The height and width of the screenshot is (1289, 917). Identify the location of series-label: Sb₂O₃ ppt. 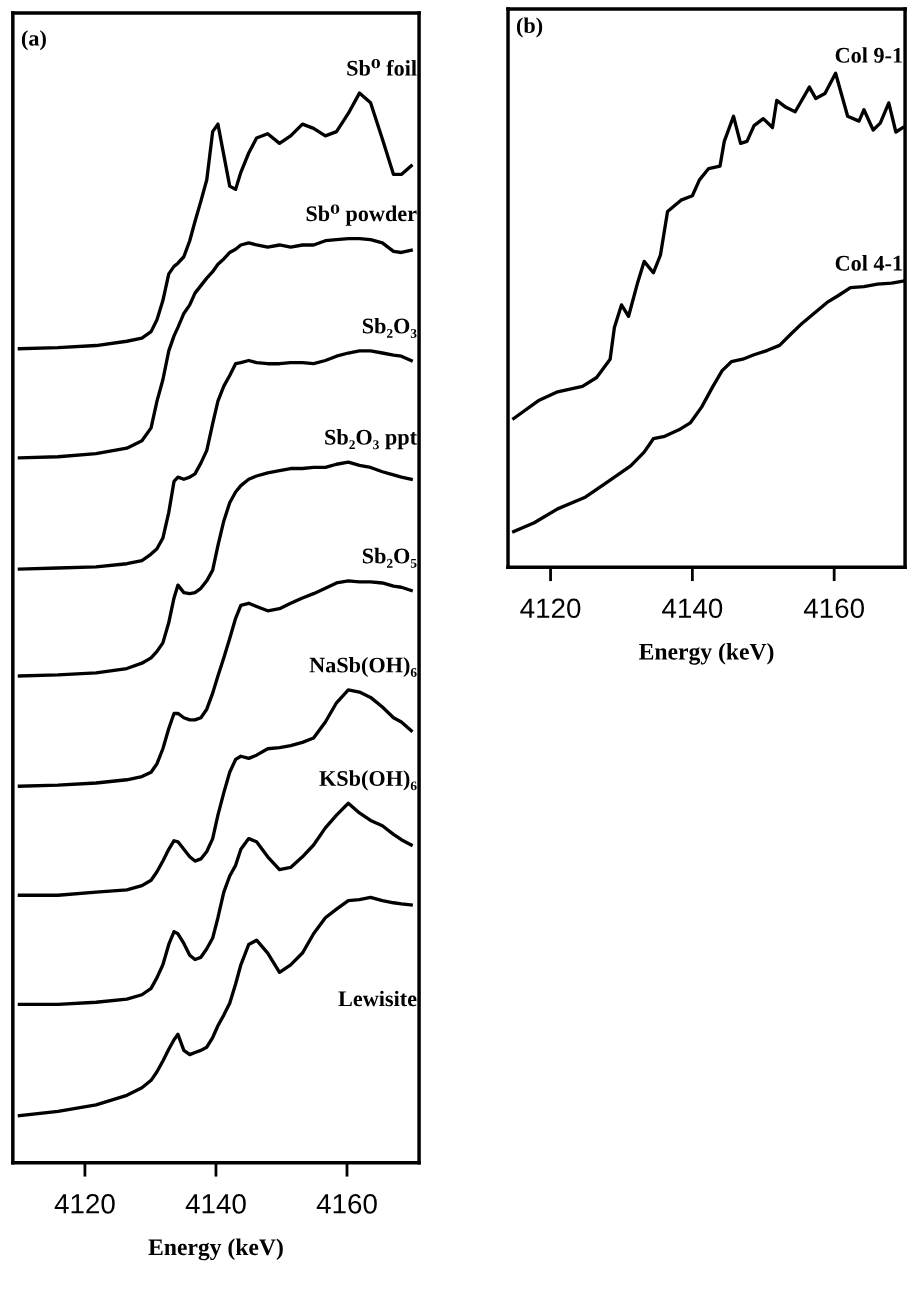
(371, 439).